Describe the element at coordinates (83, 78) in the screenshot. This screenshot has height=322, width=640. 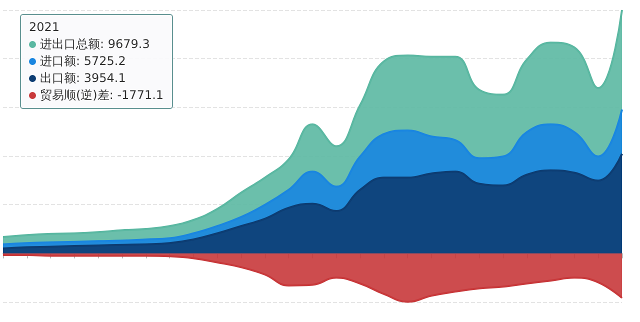
I see `annotation: 出口额: 3954.1` at that location.